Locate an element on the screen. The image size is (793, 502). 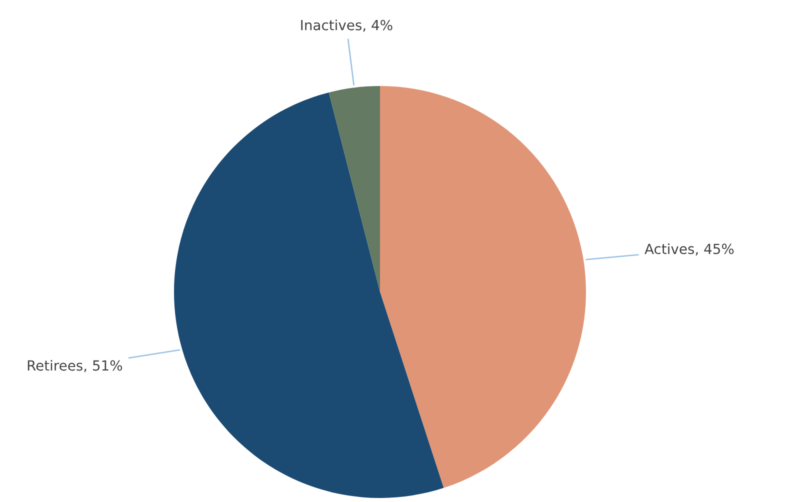
slice-label: Actives, 45% is located at coordinates (689, 249).